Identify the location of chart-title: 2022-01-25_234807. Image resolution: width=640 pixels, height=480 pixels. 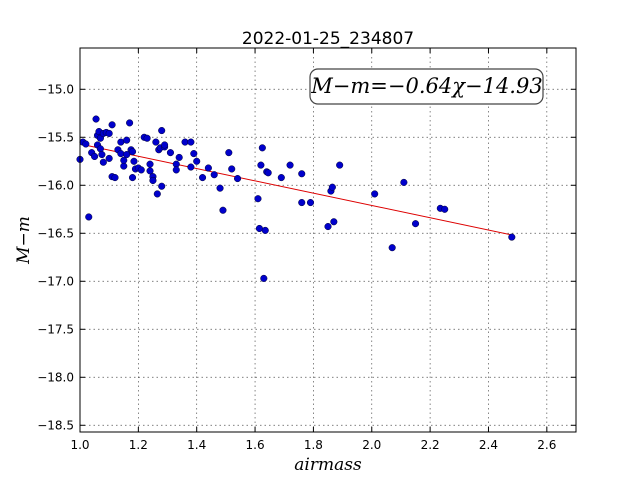
(328, 39).